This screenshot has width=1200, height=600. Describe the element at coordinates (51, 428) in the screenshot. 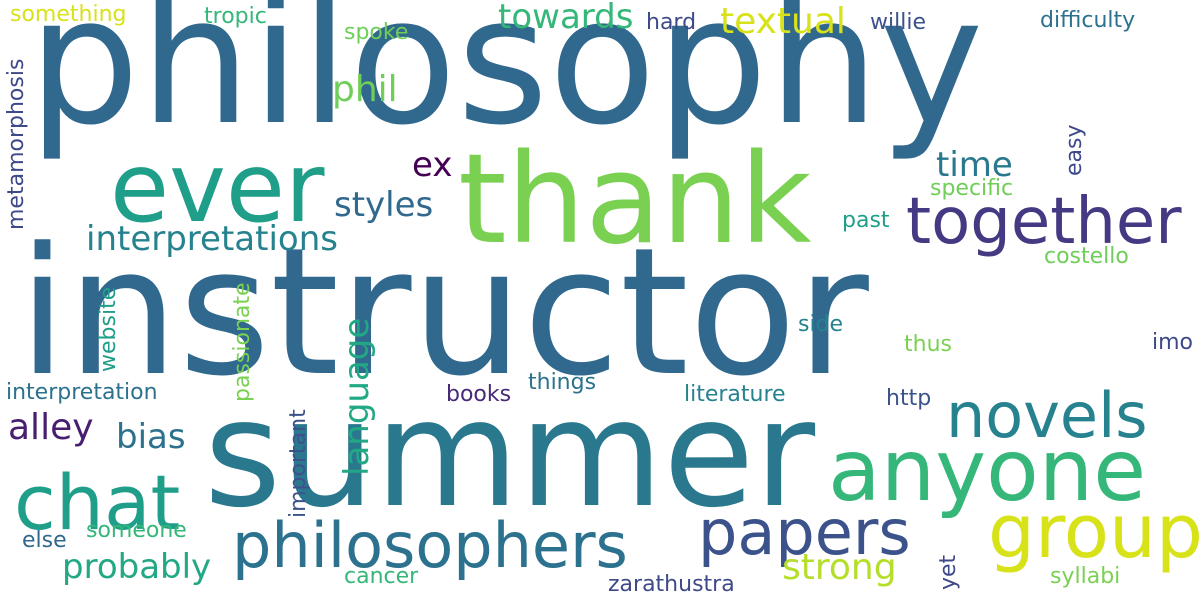

I see `word-alley: alley` at that location.